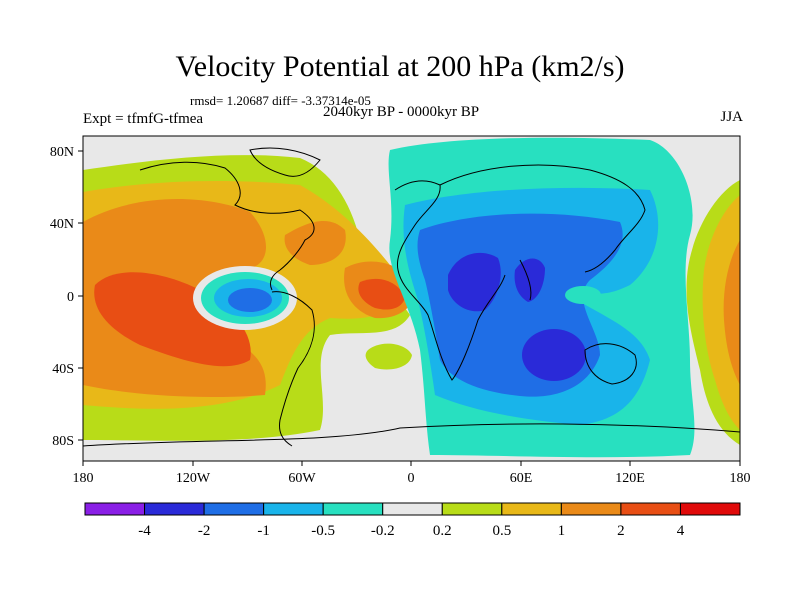 This screenshot has height=600, width=800. Describe the element at coordinates (501, 531) in the screenshot. I see `colorbar-label-6: 0.5` at that location.